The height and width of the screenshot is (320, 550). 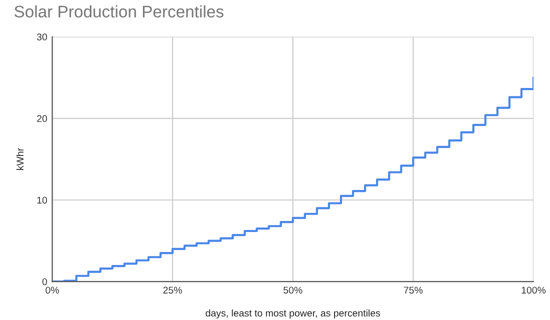 What do you see at coordinates (42, 200) in the screenshot?
I see `y-tick-label: 10` at bounding box center [42, 200].